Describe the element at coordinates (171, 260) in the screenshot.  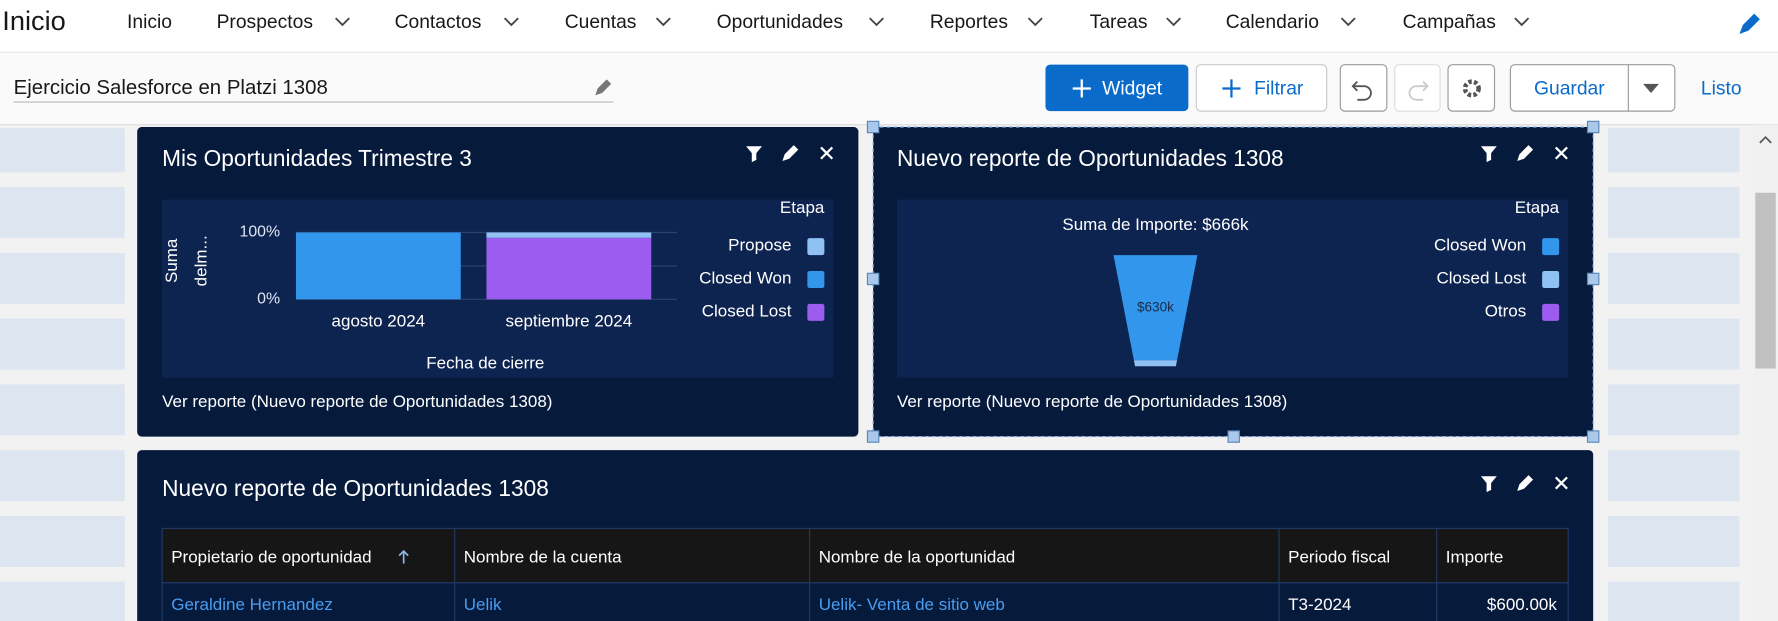
I see `y-axis-label: Suma` at that location.